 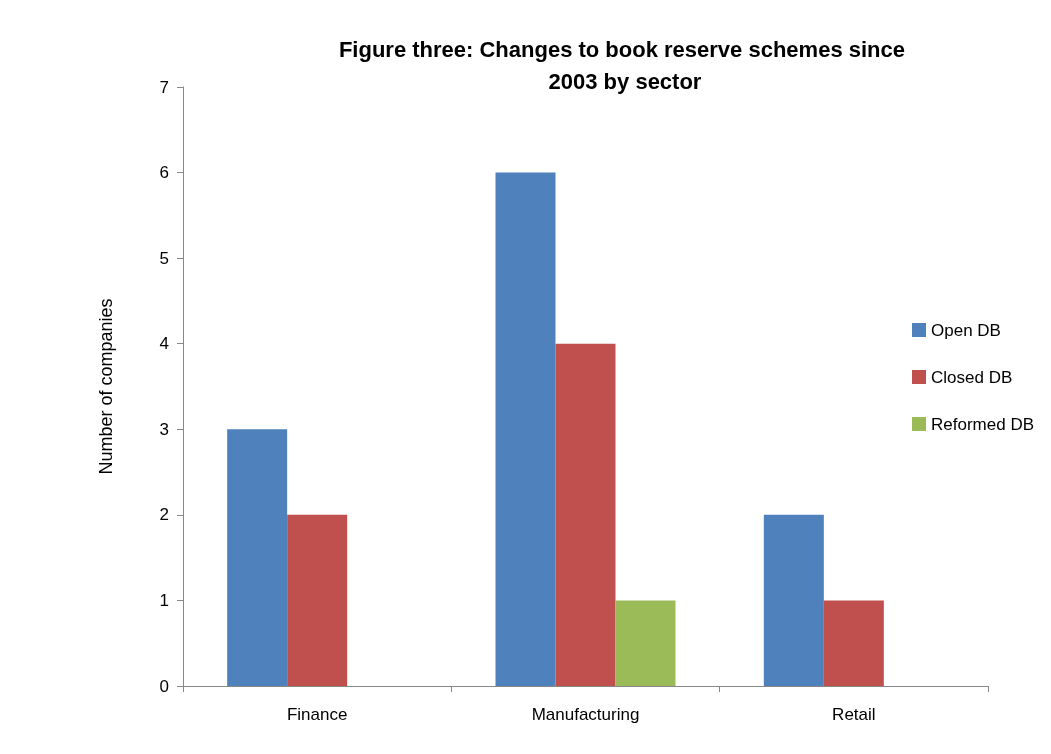 What do you see at coordinates (164, 686) in the screenshot?
I see `y-tick-label: 0` at bounding box center [164, 686].